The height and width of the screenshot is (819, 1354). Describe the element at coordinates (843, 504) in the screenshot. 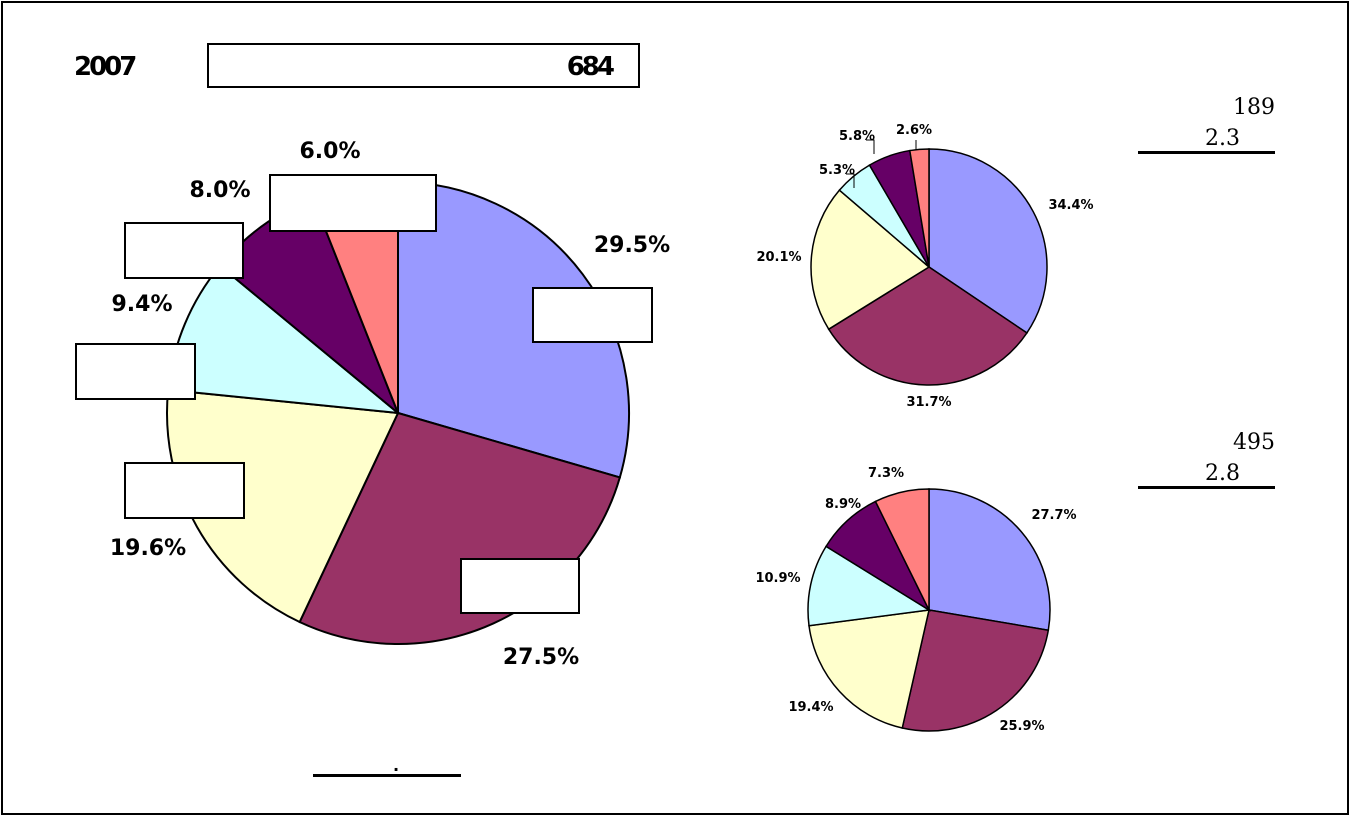

I see `data-label: 8.9%` at that location.